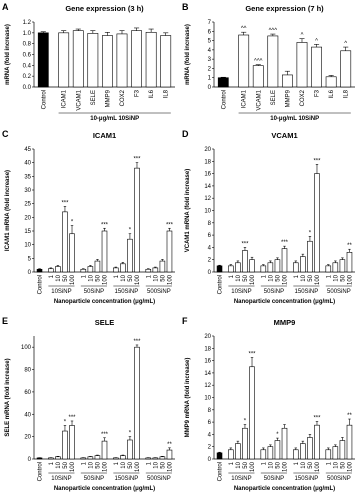  What do you see at coordinates (207, 187) in the screenshot?
I see `y-tick-label: 14` at bounding box center [207, 187].